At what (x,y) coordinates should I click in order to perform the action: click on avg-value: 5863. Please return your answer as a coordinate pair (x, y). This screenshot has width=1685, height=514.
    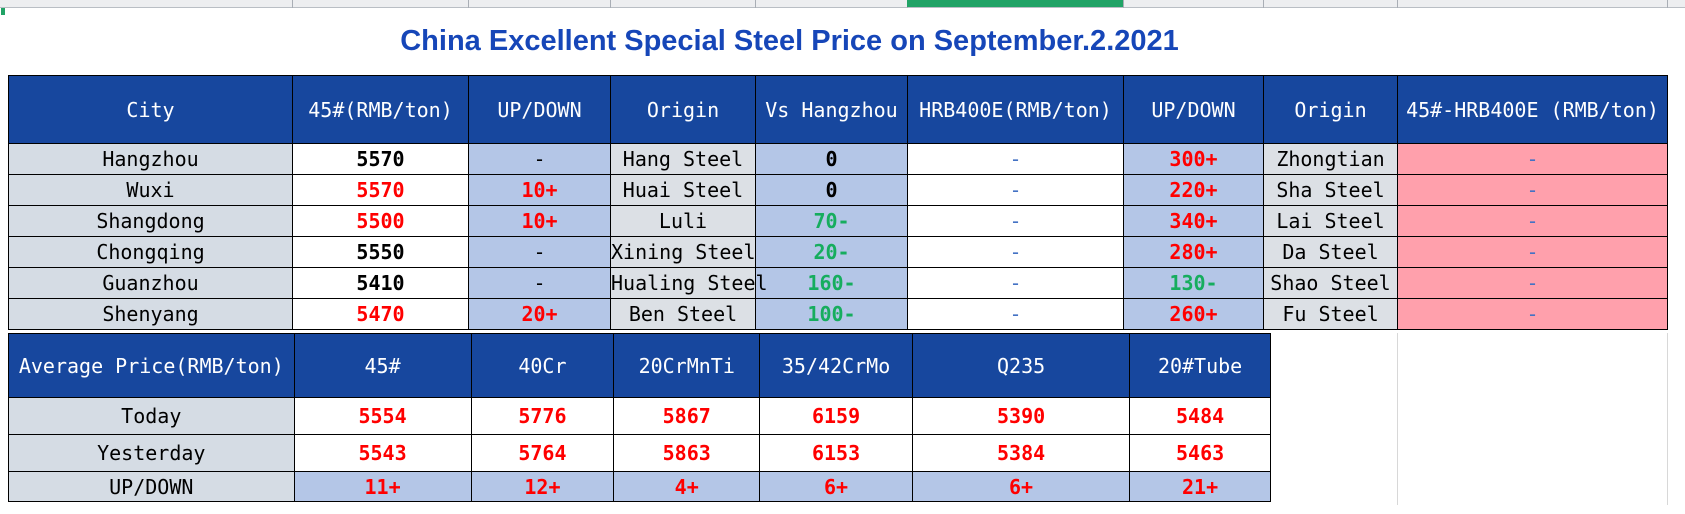
    Looking at the image, I should click on (687, 453).